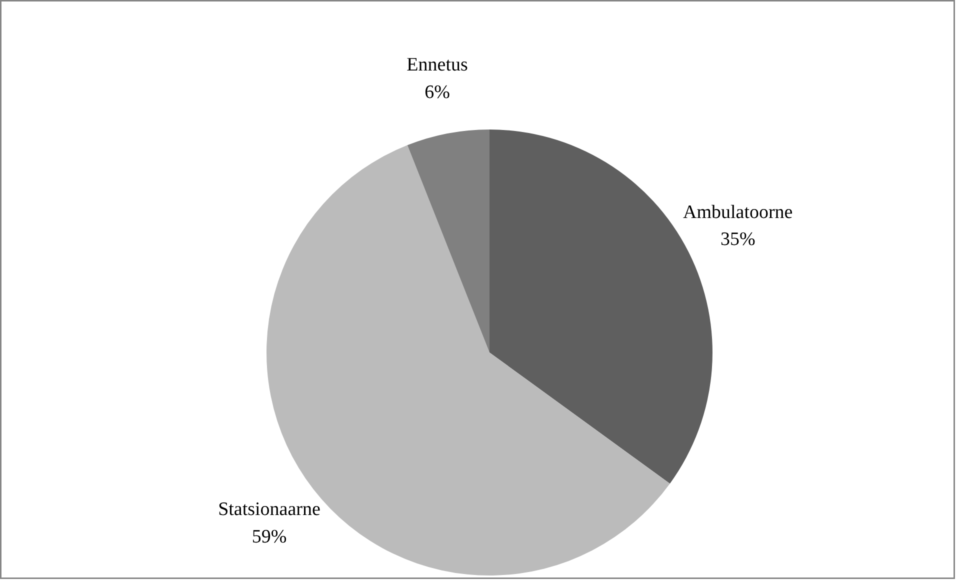 Image resolution: width=957 pixels, height=581 pixels. I want to click on data-label: 6%, so click(437, 92).